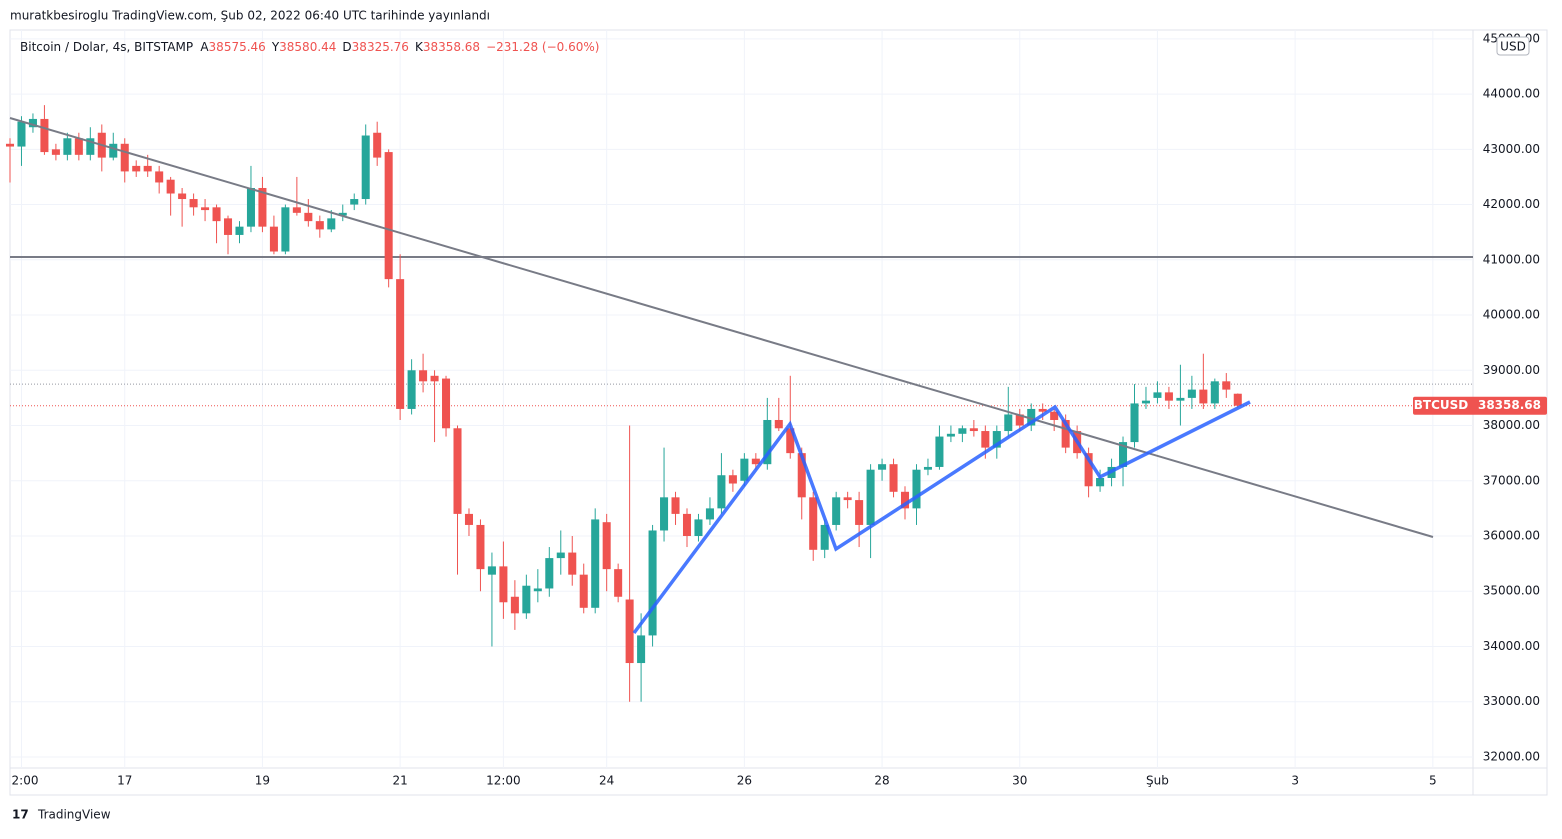 Image resolution: width=1562 pixels, height=839 pixels. Describe the element at coordinates (1157, 781) in the screenshot. I see `x-tick-label: Şub` at that location.